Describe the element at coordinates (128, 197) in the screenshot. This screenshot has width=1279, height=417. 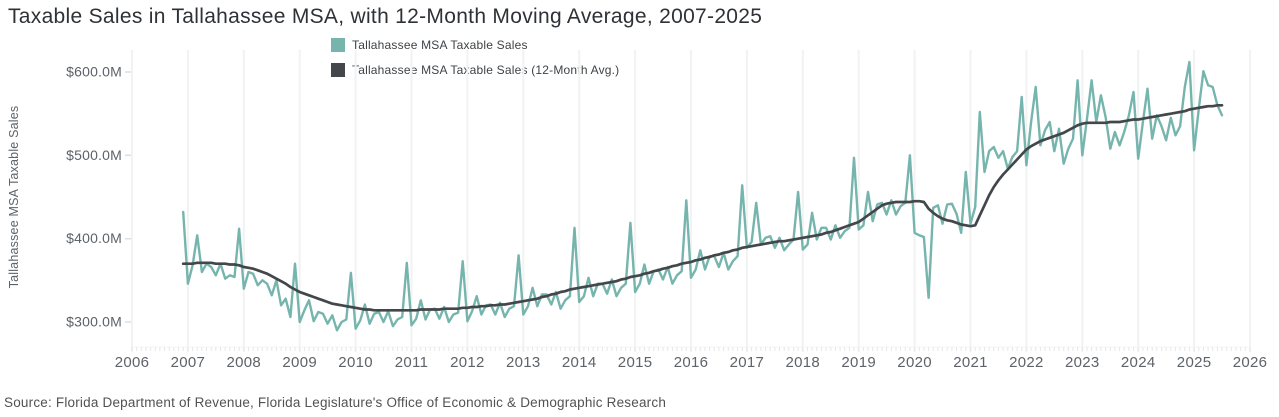
I see `y-axis-ticks` at that location.